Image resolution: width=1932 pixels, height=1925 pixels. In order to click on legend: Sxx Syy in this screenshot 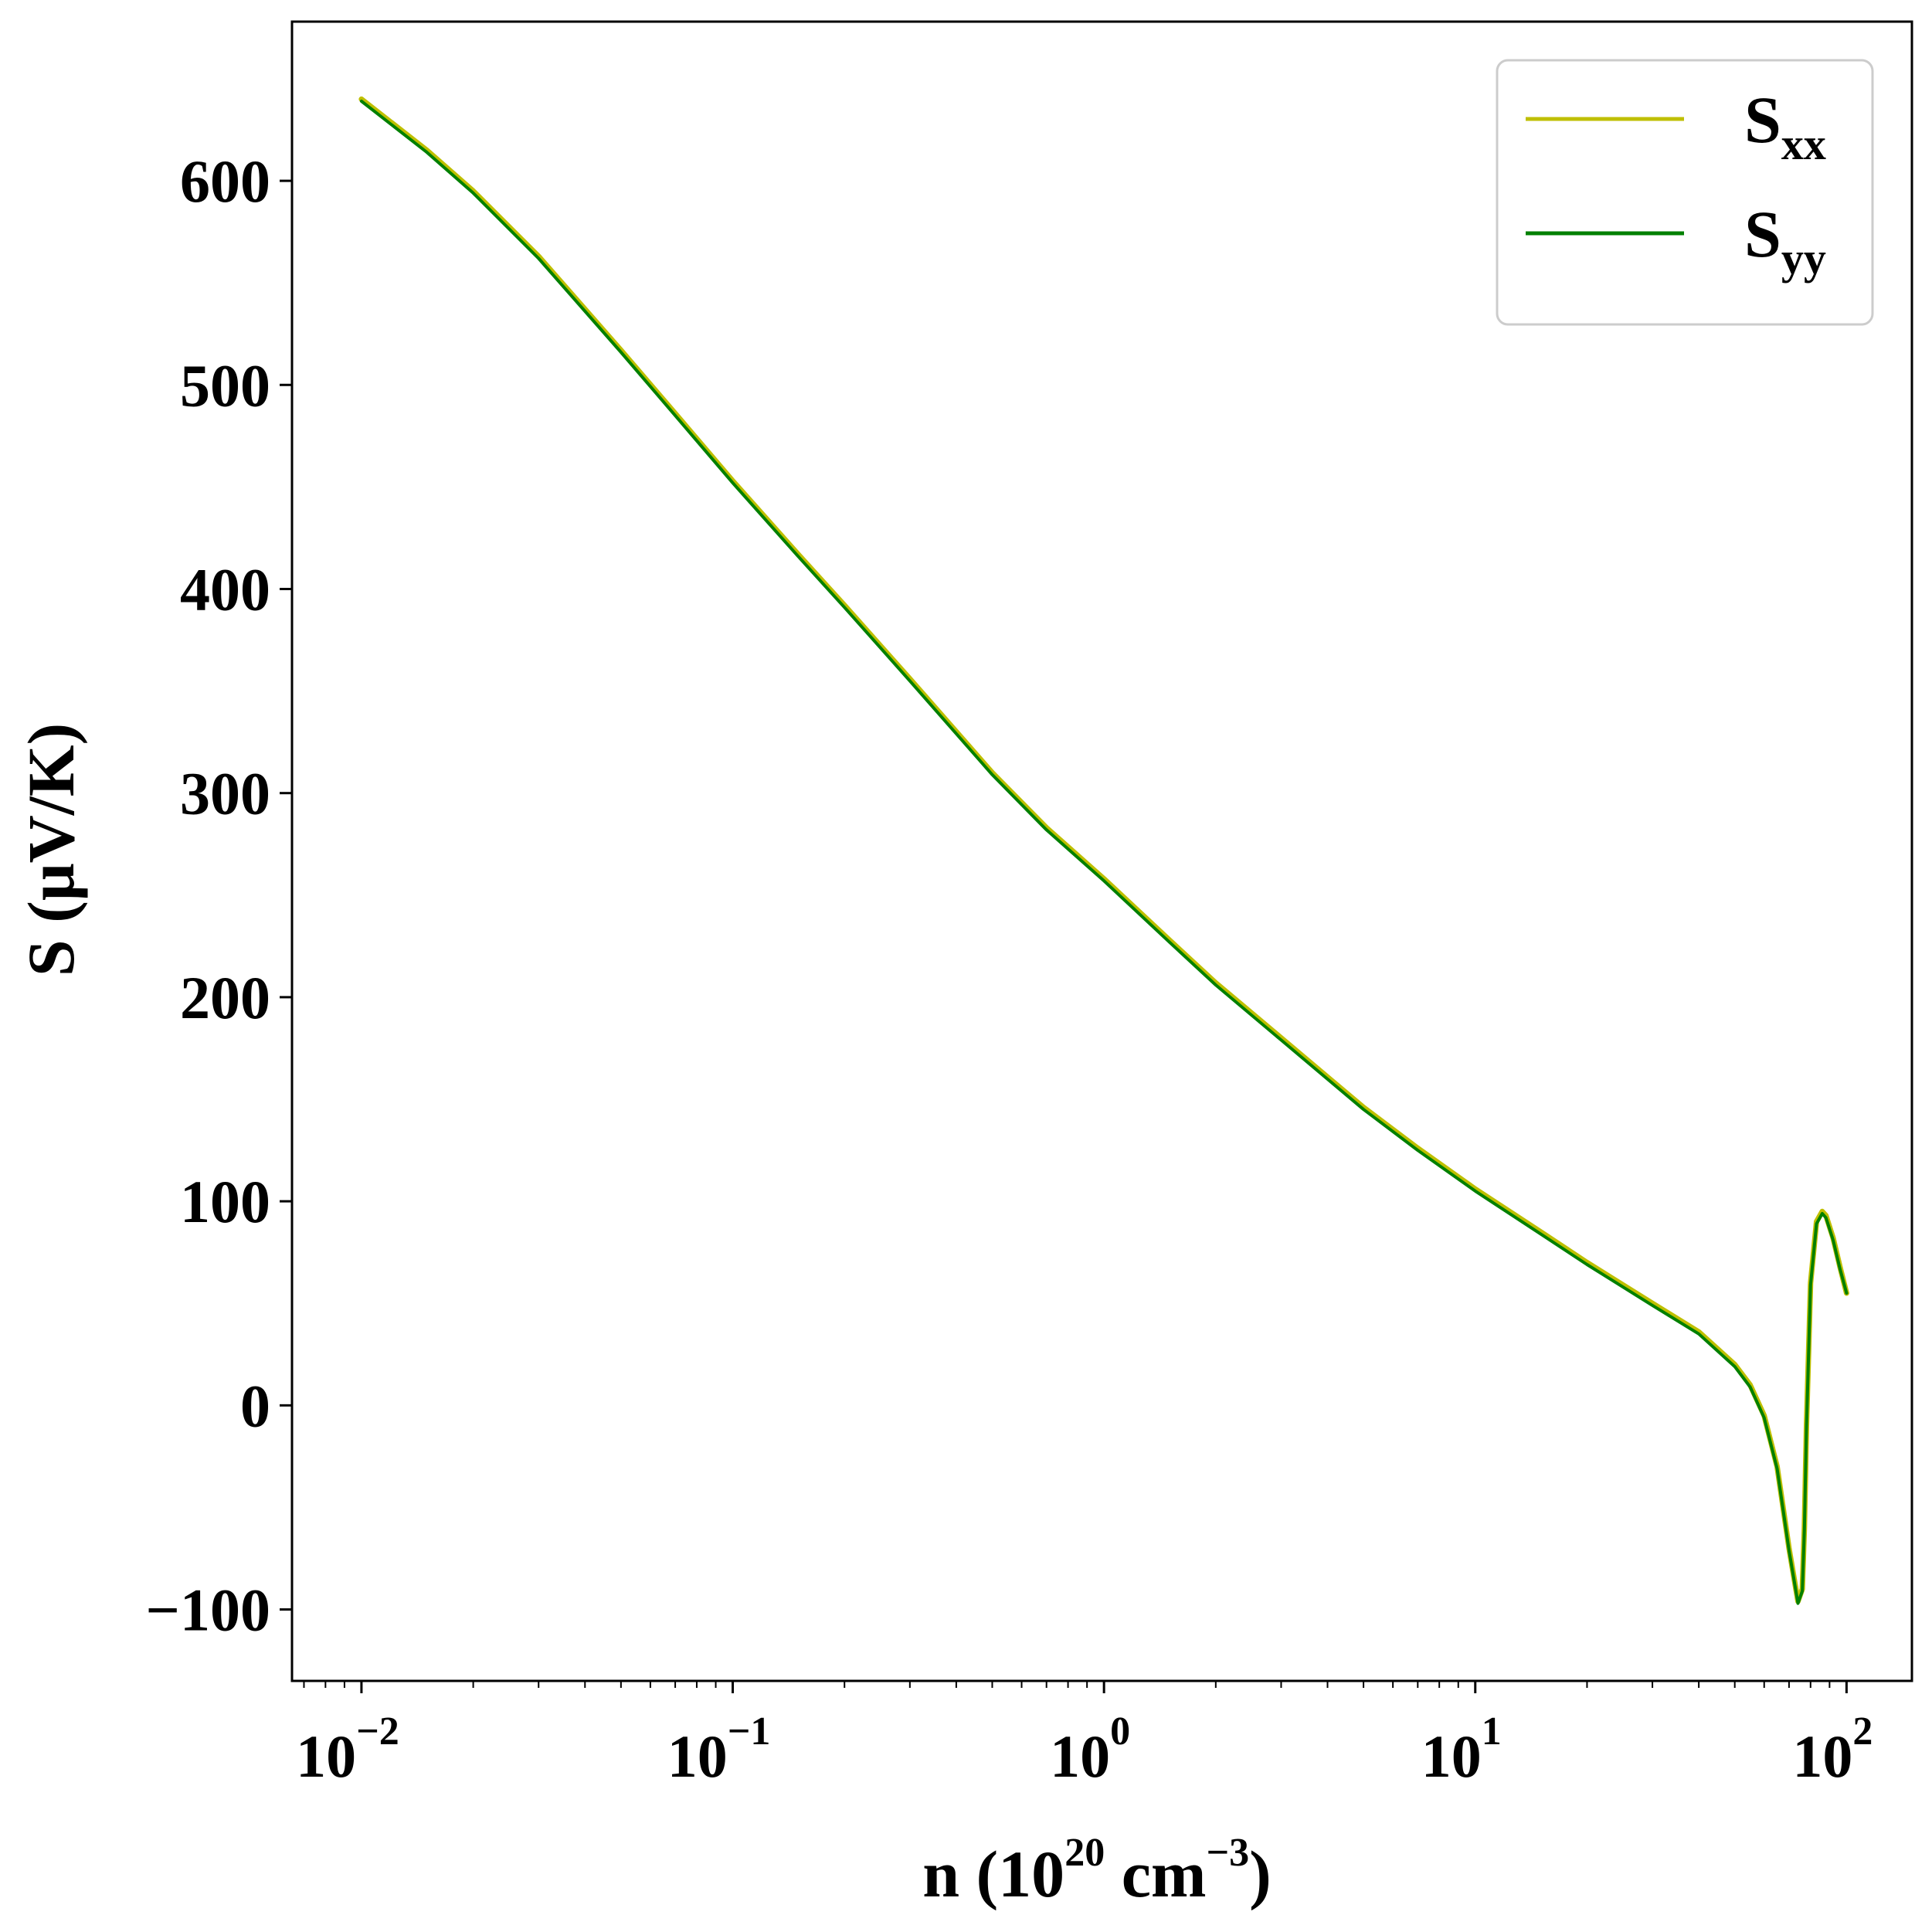, I will do `click(1685, 192)`.